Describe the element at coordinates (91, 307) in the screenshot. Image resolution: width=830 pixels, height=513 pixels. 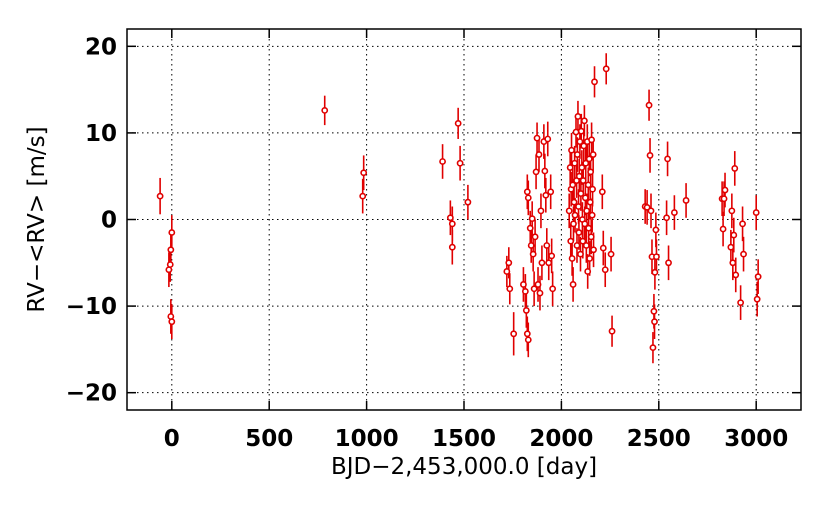
I see `y-tick-label: −10` at that location.